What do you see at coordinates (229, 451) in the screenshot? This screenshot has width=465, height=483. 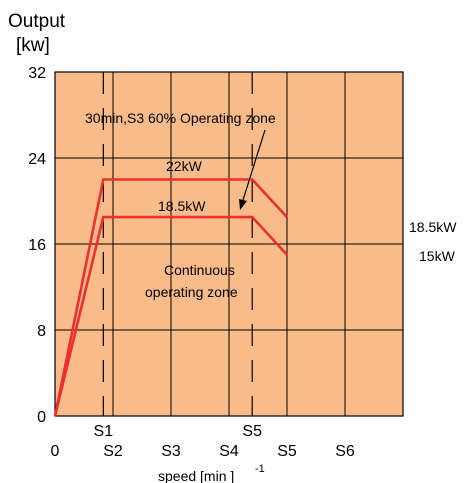 I see `x-tick-label-bottom-3: S4` at bounding box center [229, 451].